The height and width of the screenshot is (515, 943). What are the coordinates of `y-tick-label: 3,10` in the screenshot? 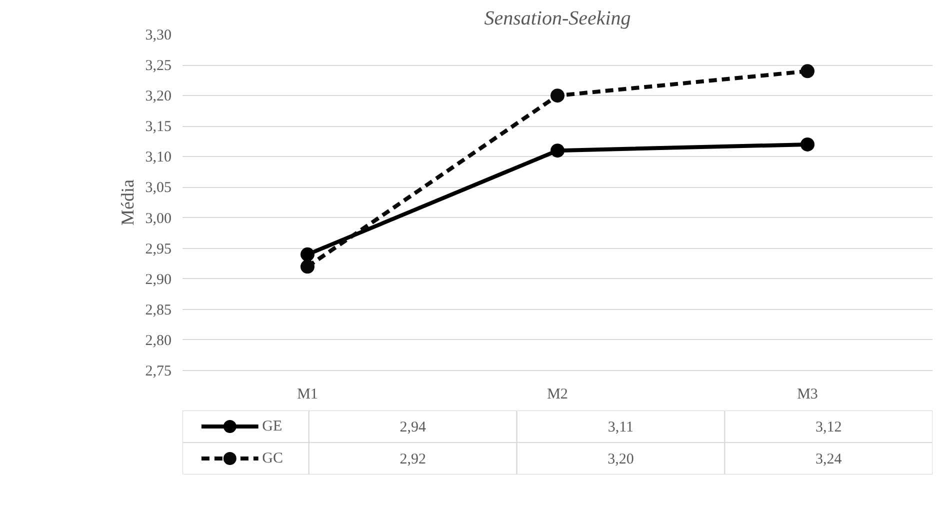 It's located at (158, 158).